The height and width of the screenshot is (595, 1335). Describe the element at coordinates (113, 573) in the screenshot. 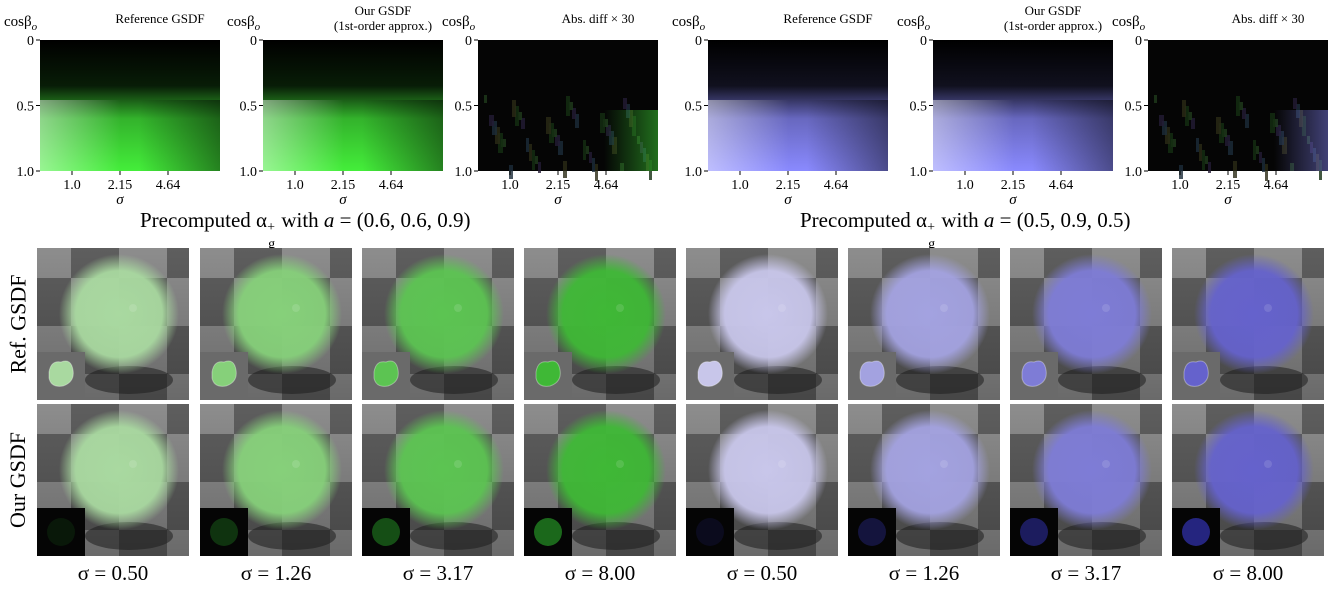

I see `sigma-label: σ = 0.50` at that location.